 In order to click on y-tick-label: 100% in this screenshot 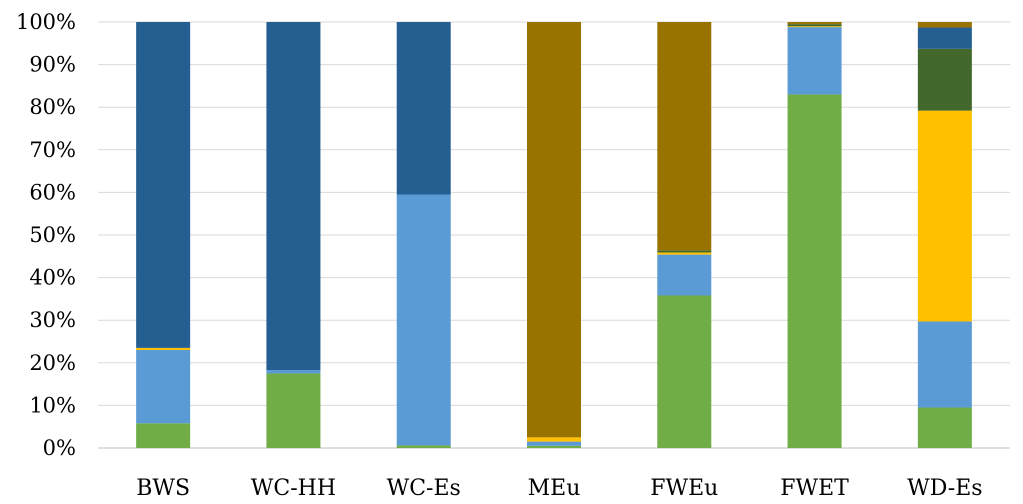, I will do `click(46, 22)`.